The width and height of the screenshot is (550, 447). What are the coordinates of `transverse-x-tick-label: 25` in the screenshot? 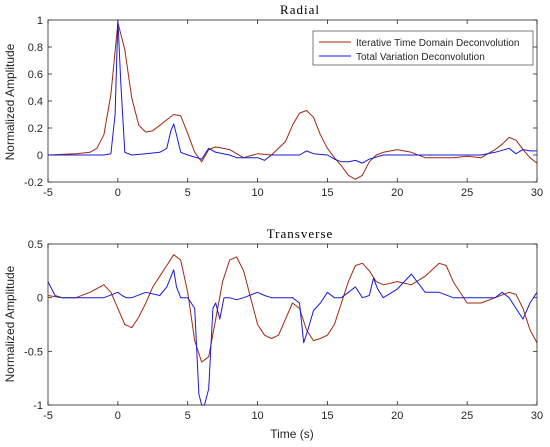 It's located at (467, 416).